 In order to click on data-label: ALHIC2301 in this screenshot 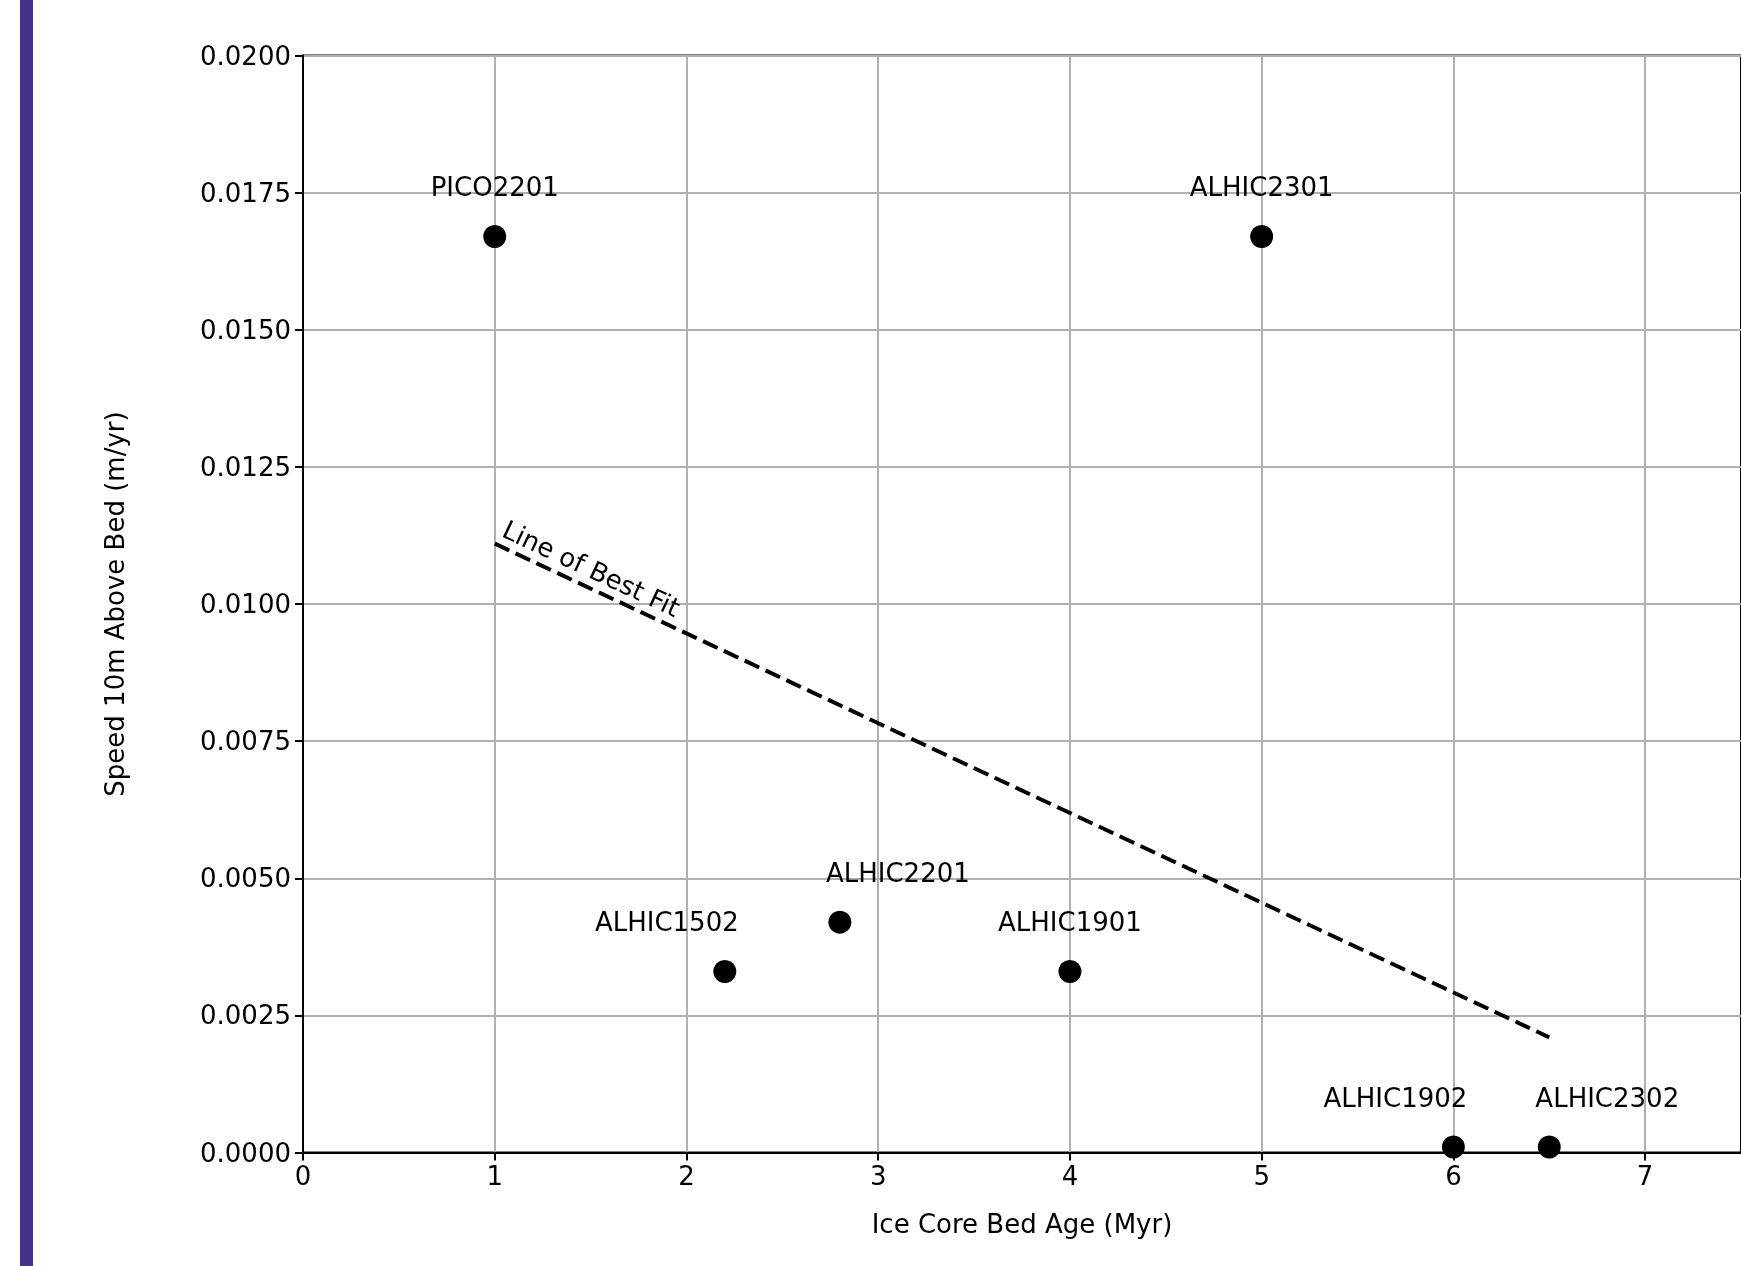, I will do `click(1261, 187)`.